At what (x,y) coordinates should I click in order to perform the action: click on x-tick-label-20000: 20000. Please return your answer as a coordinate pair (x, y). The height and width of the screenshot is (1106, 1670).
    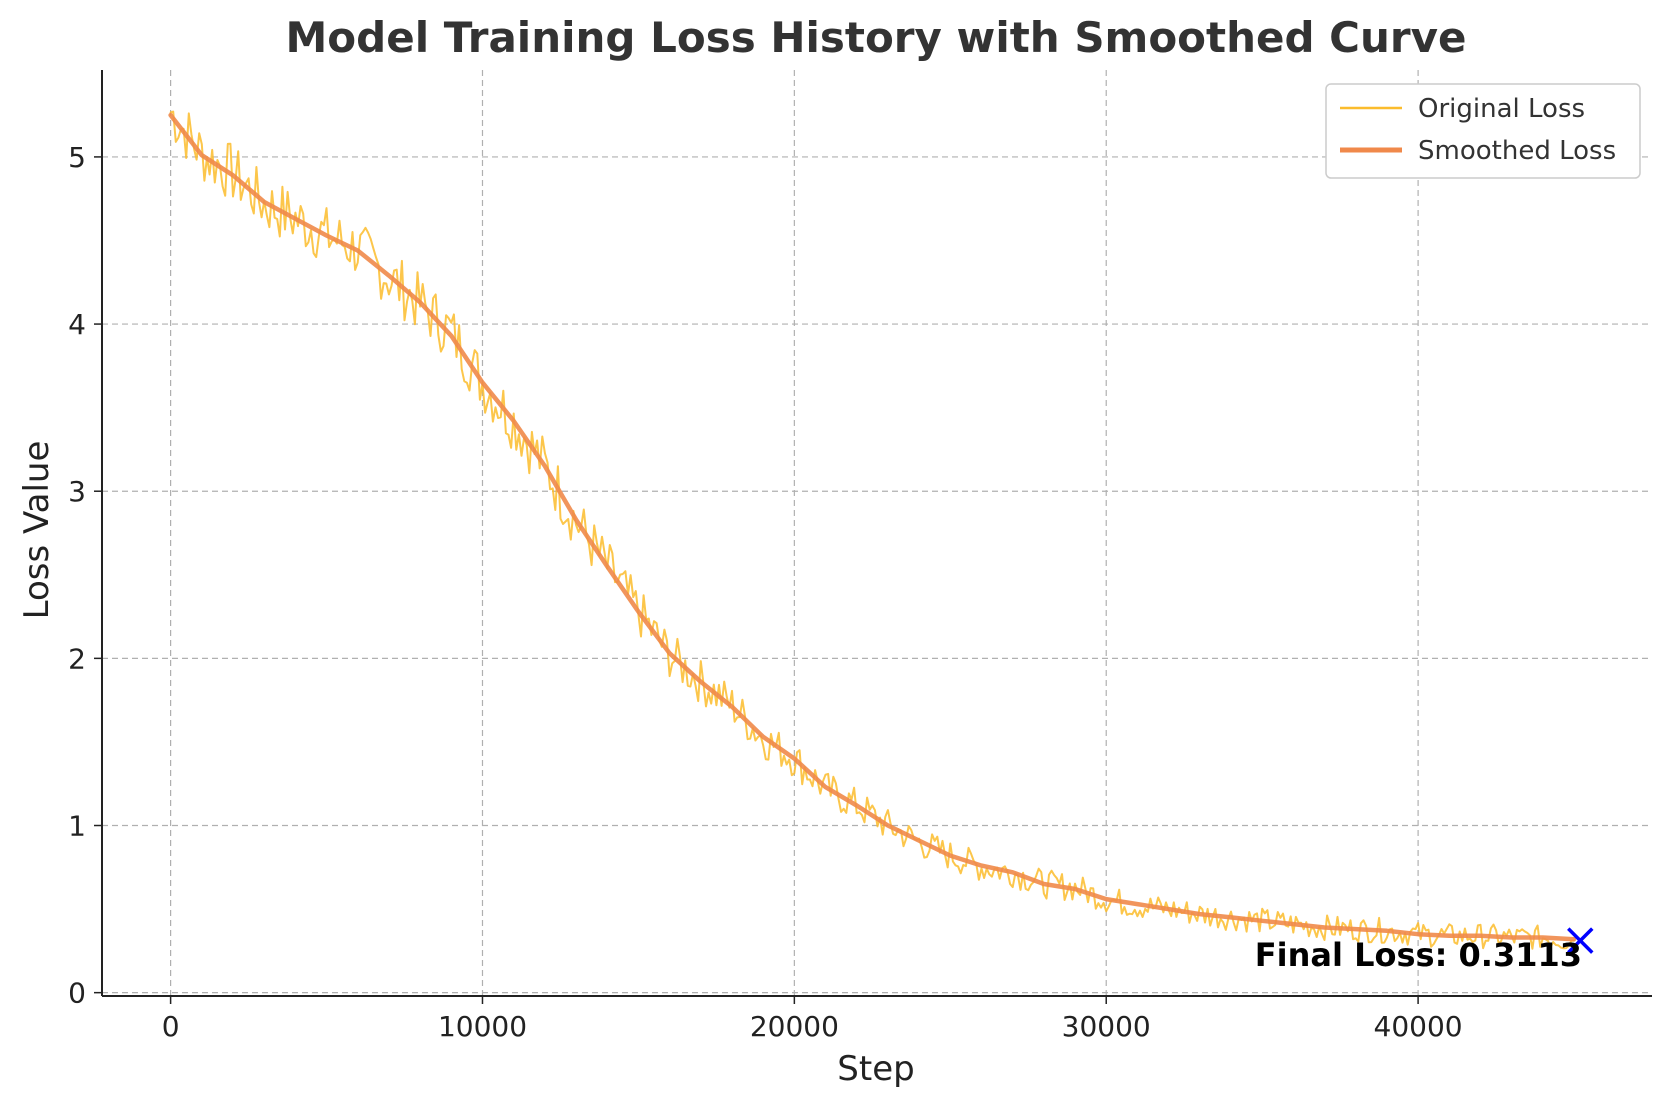
    Looking at the image, I should click on (794, 1026).